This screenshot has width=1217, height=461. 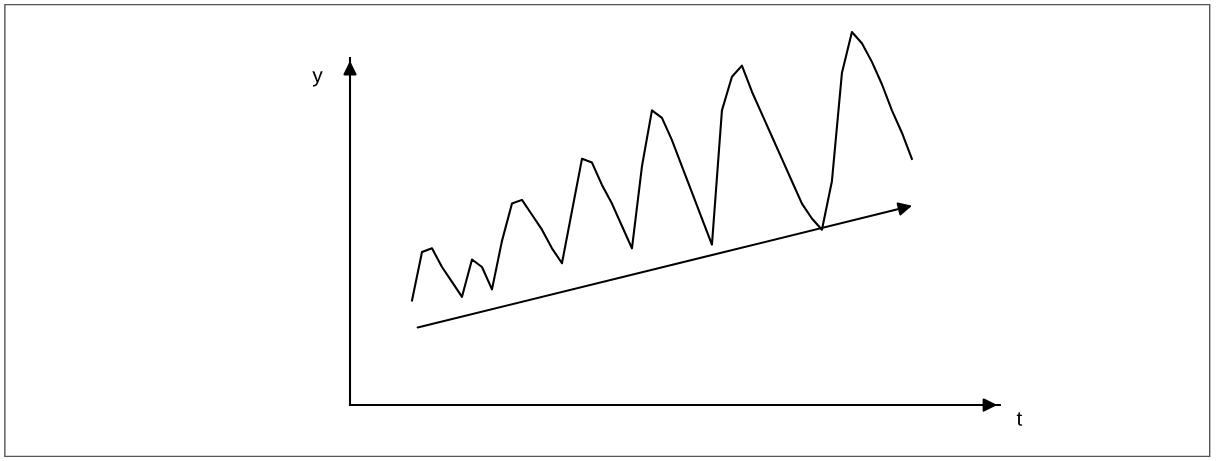 I want to click on x-axis-title: t, so click(x=1019, y=419).